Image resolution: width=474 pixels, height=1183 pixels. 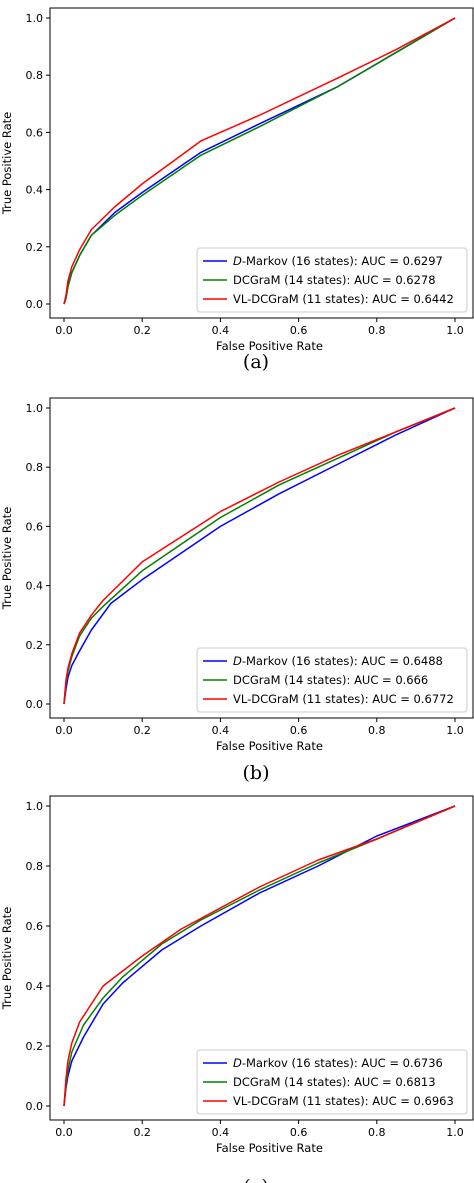 I want to click on legend-entry-0: D-Markov (16 states): AUC = 0.6297, so click(x=338, y=261).